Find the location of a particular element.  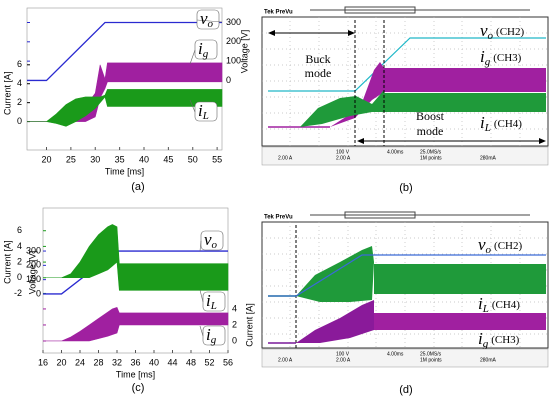

y2-tick-label: 300 is located at coordinates (33, 250).